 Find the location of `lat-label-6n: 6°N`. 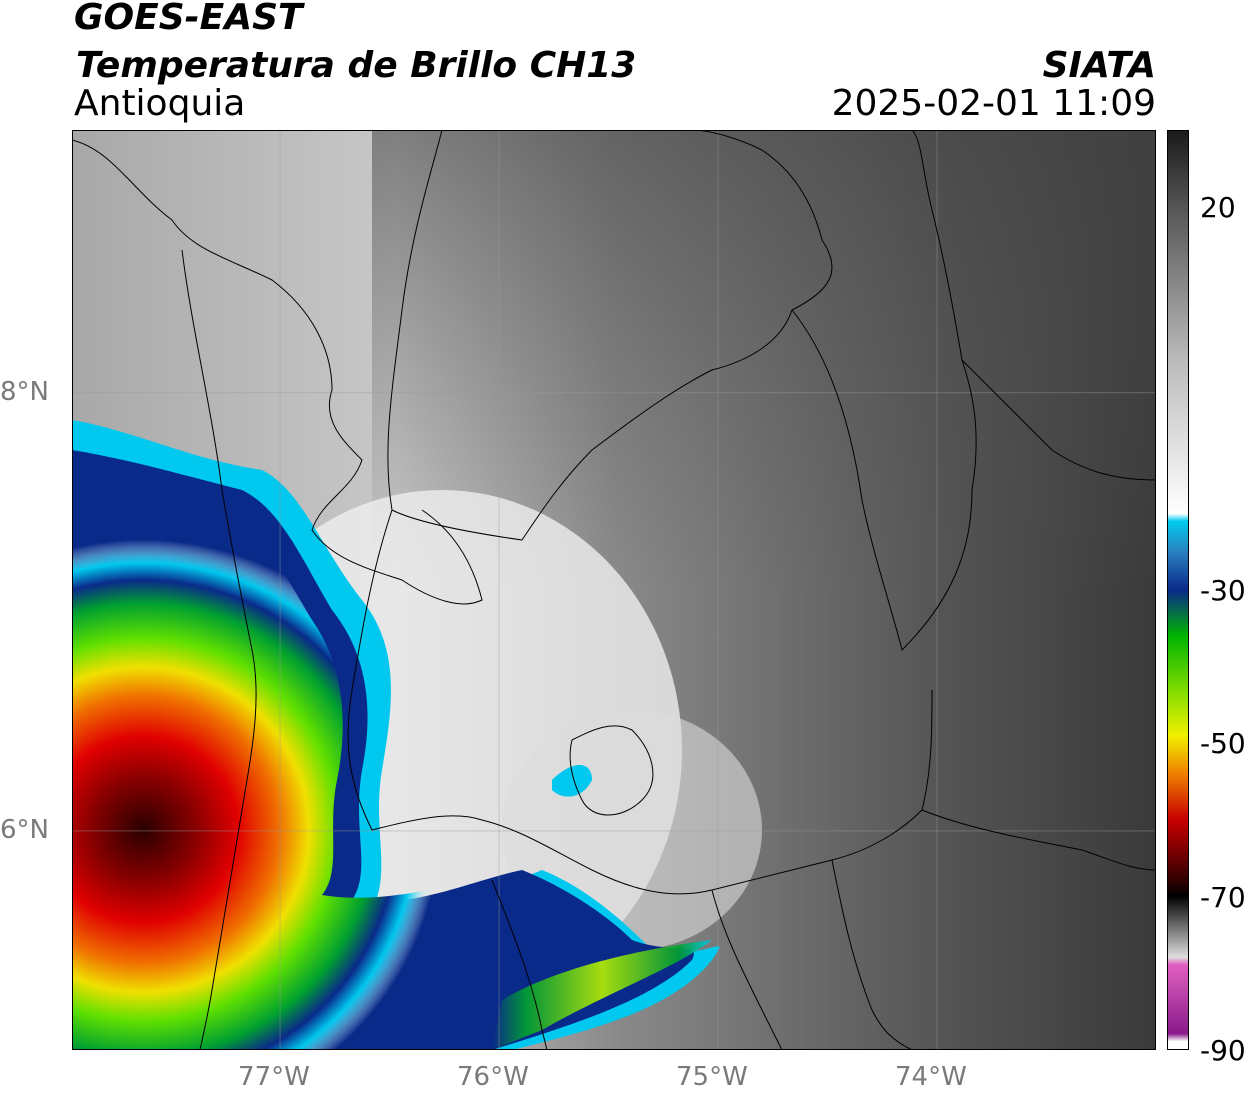

lat-label-6n: 6°N is located at coordinates (24, 829).